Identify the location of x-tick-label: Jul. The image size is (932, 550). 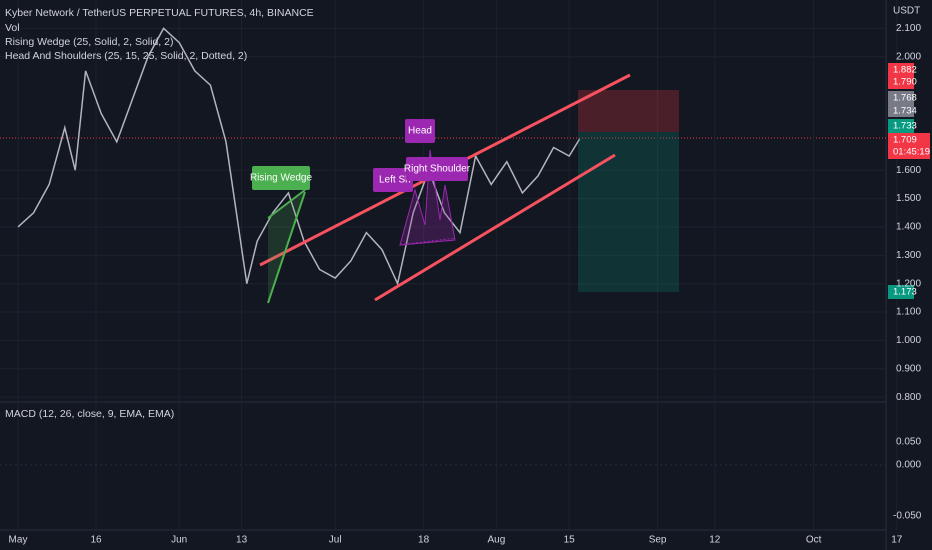
(335, 540).